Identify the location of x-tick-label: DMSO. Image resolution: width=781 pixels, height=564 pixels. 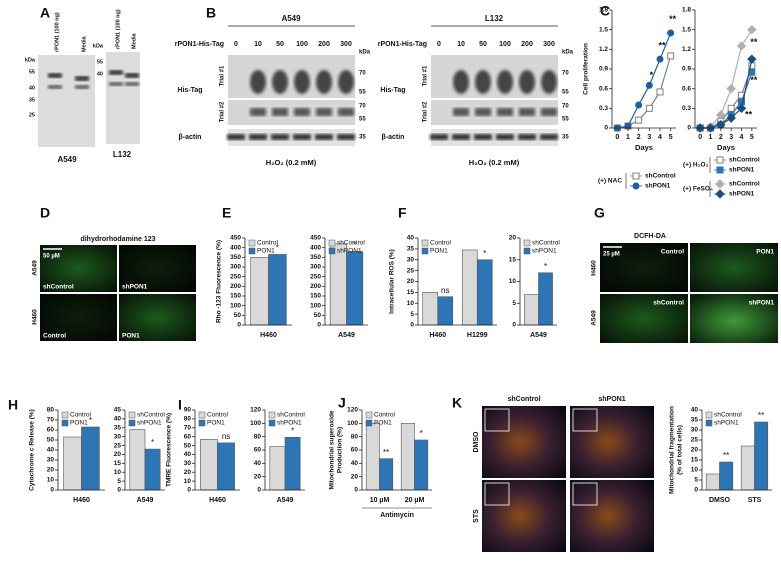
(720, 500).